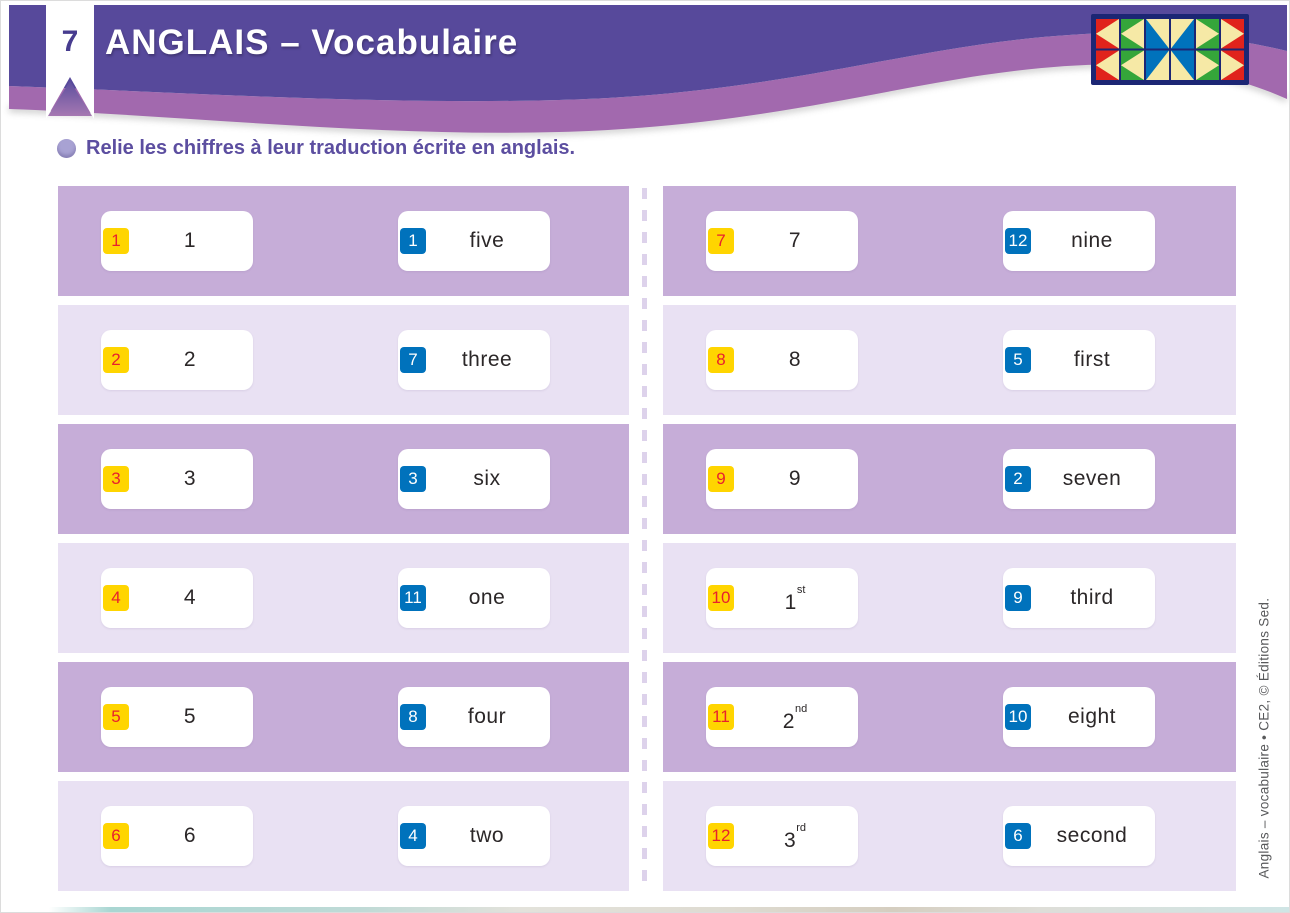  I want to click on word-card: 11 one, so click(474, 598).